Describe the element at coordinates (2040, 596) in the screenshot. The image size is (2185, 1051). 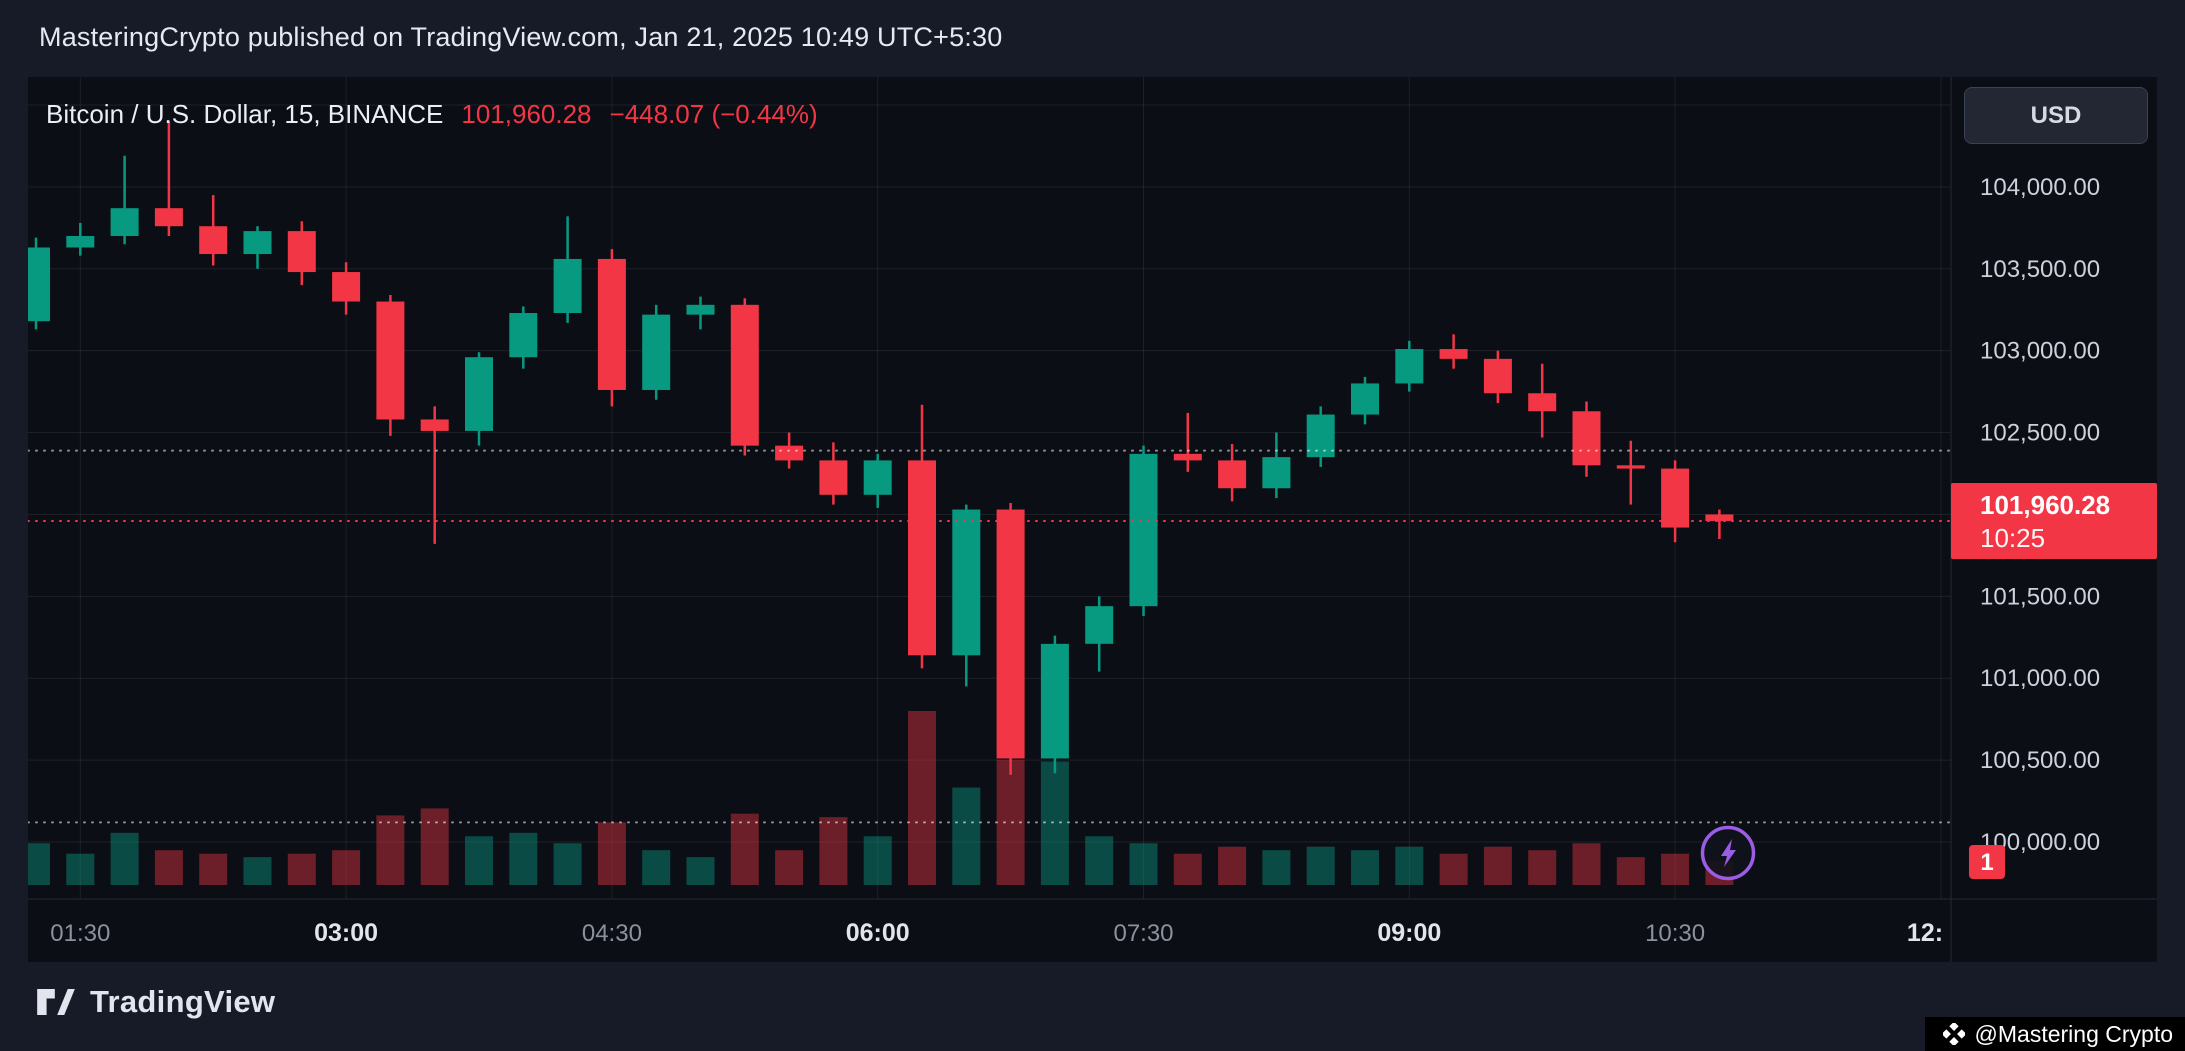
I see `price-axis-label: 101,500.00` at that location.